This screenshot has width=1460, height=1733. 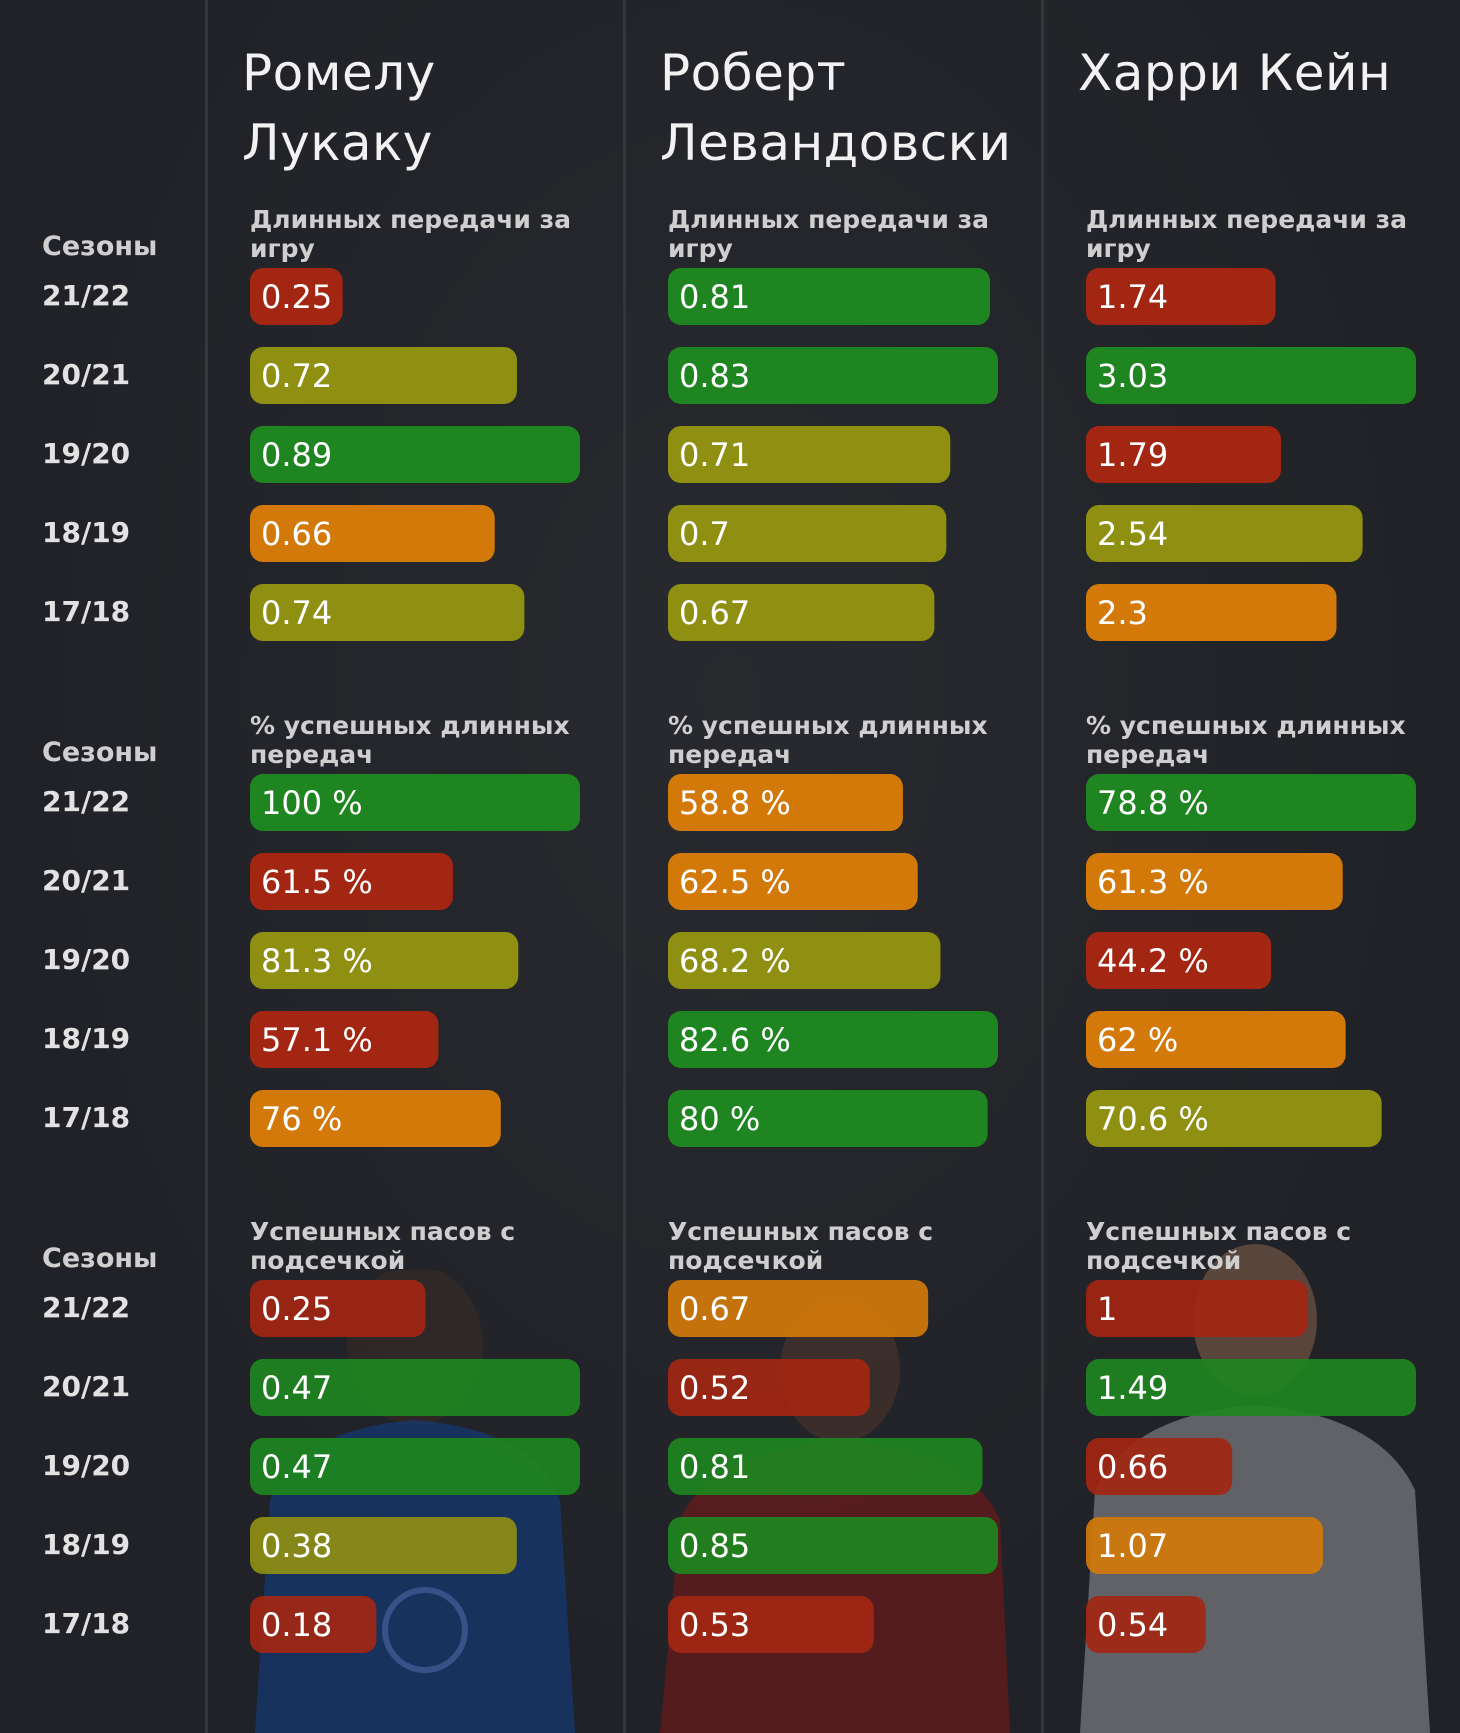 What do you see at coordinates (1153, 882) in the screenshot?
I see `bar-value-label: 61.3 %` at bounding box center [1153, 882].